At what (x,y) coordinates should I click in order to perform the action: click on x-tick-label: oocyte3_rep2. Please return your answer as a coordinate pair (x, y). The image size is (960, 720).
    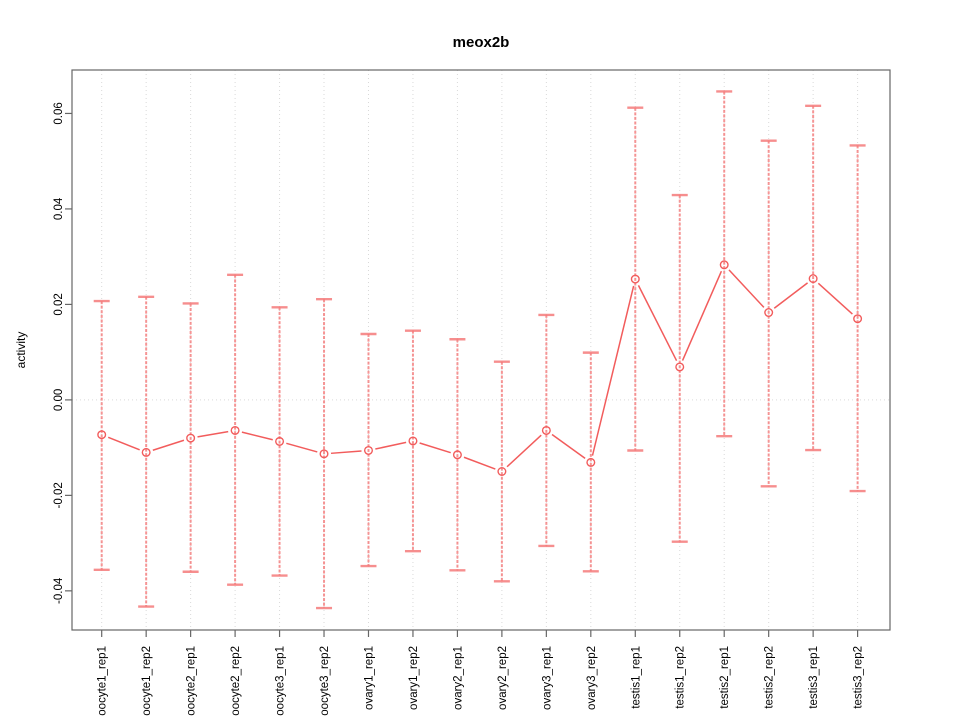
    Looking at the image, I should click on (325, 681).